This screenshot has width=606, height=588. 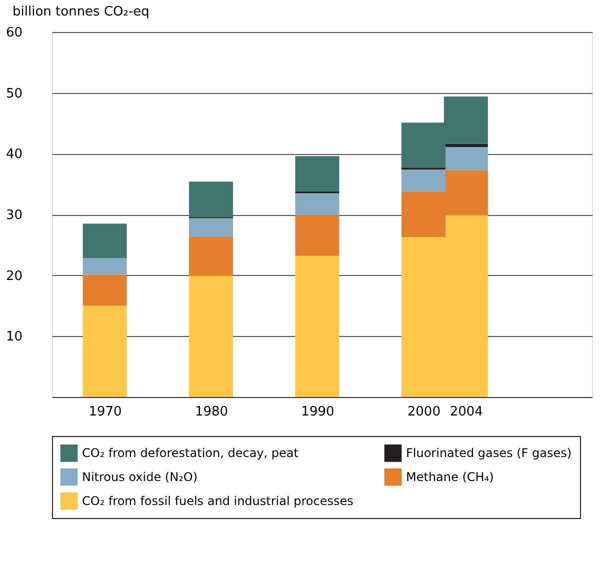 I want to click on x-tick-label: 1970, so click(x=105, y=412).